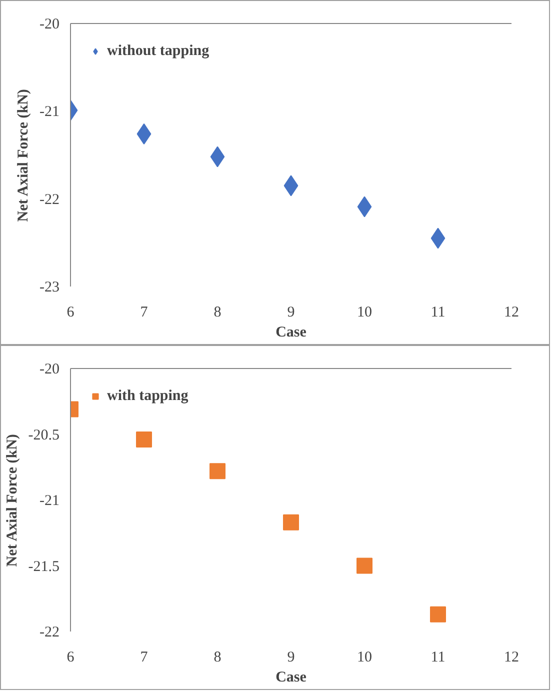  Describe the element at coordinates (50, 288) in the screenshot. I see `y-tick-label: -23` at that location.